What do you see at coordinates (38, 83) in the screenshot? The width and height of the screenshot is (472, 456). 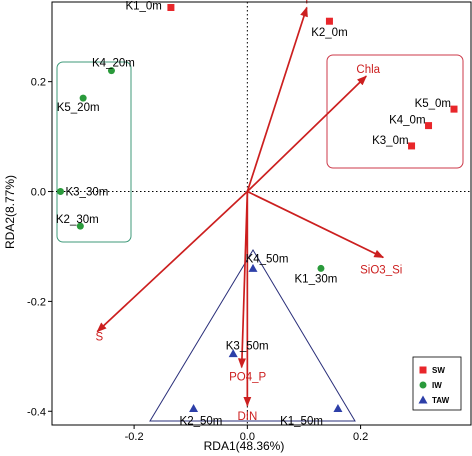 I see `y-tick-label: 0.2` at bounding box center [38, 83].